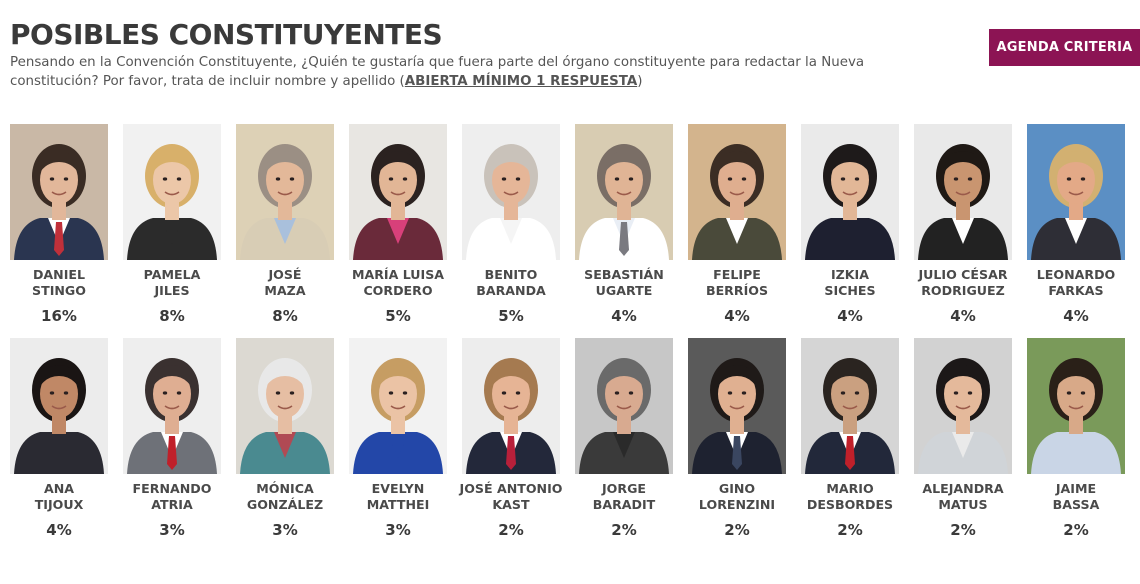 This screenshot has height=584, width=1140. Describe the element at coordinates (59, 290) in the screenshot. I see `candidate-last-name: STINGO` at that location.